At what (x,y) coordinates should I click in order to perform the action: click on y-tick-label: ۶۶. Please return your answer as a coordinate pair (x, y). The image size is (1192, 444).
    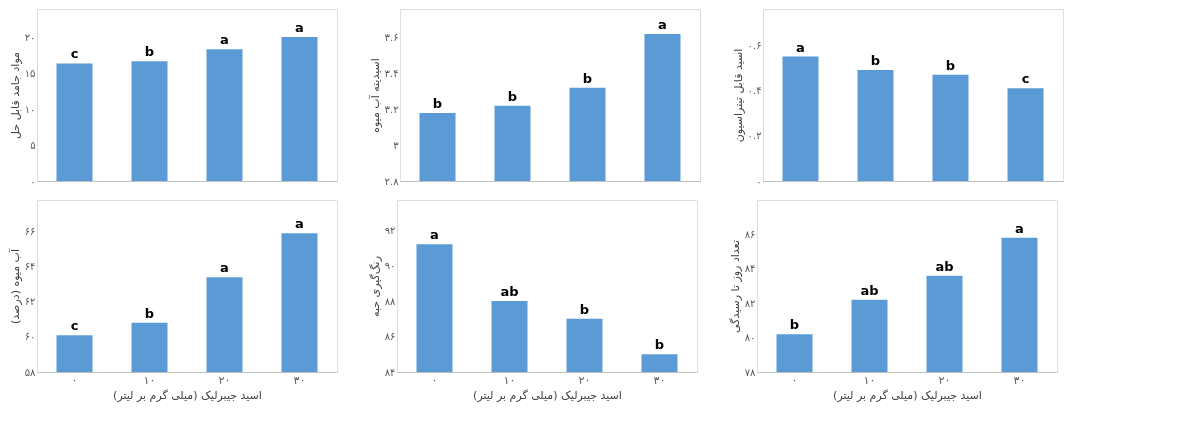
    Looking at the image, I should click on (30, 232).